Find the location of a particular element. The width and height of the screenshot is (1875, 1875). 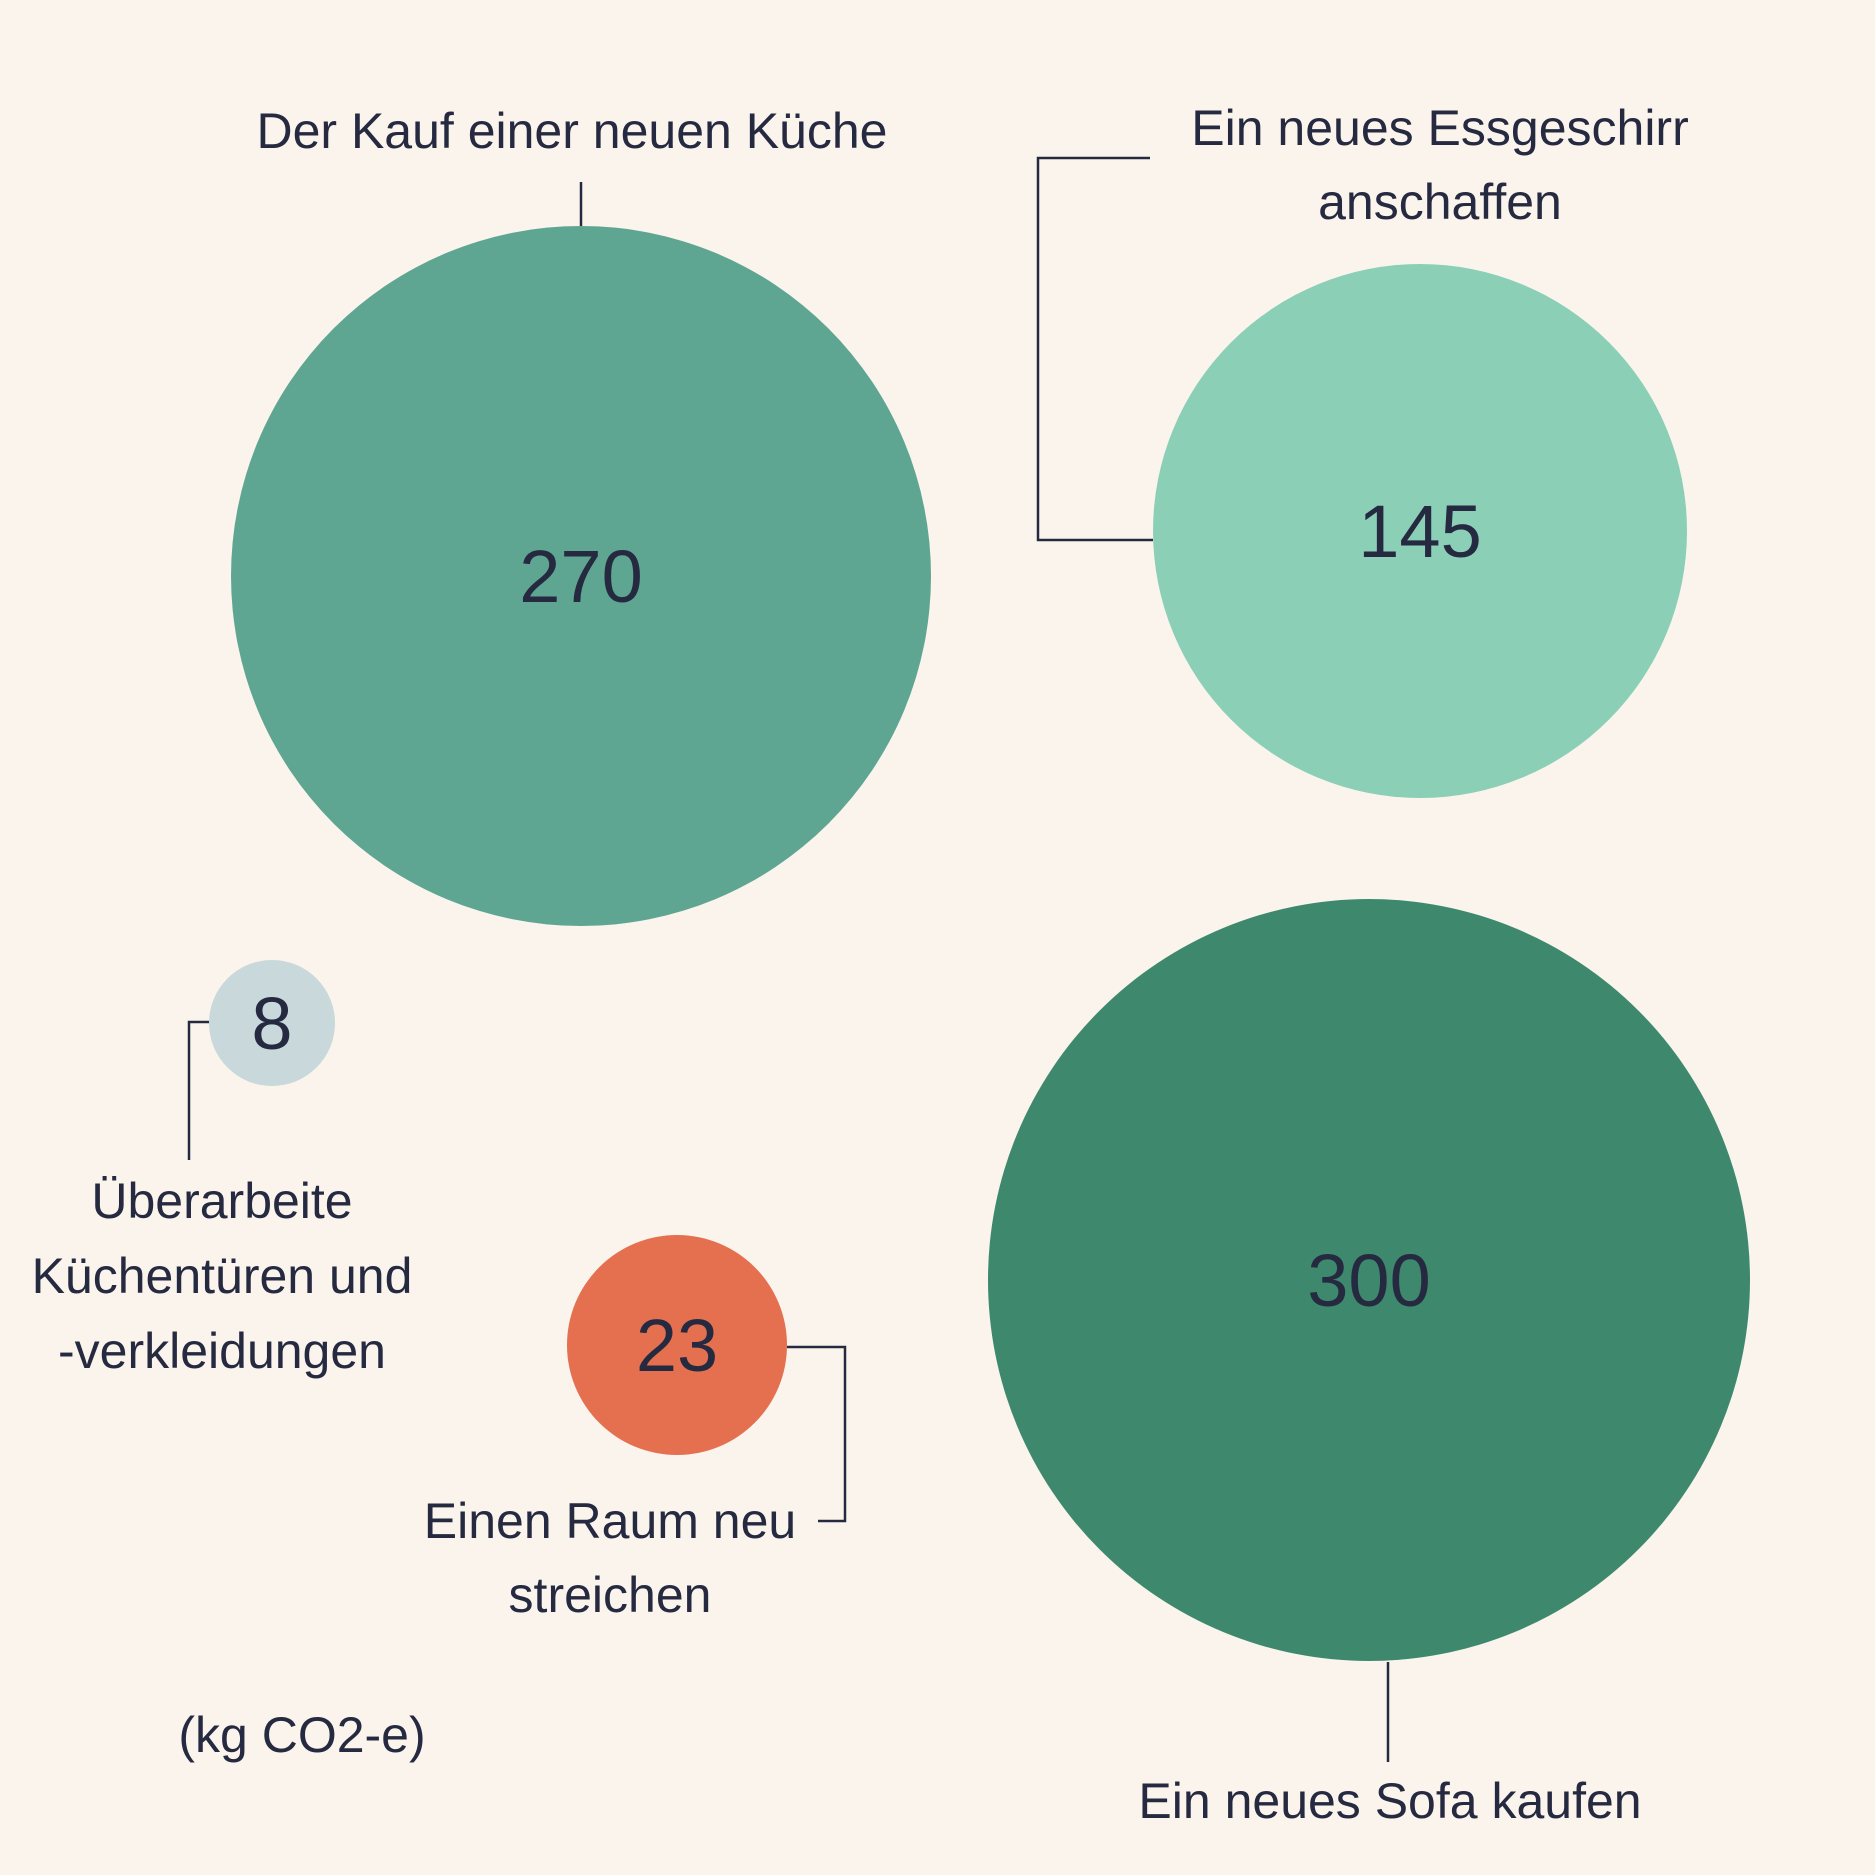

bubble-label-1-line-0: Ein neues Essgeschirr is located at coordinates (1439, 128).